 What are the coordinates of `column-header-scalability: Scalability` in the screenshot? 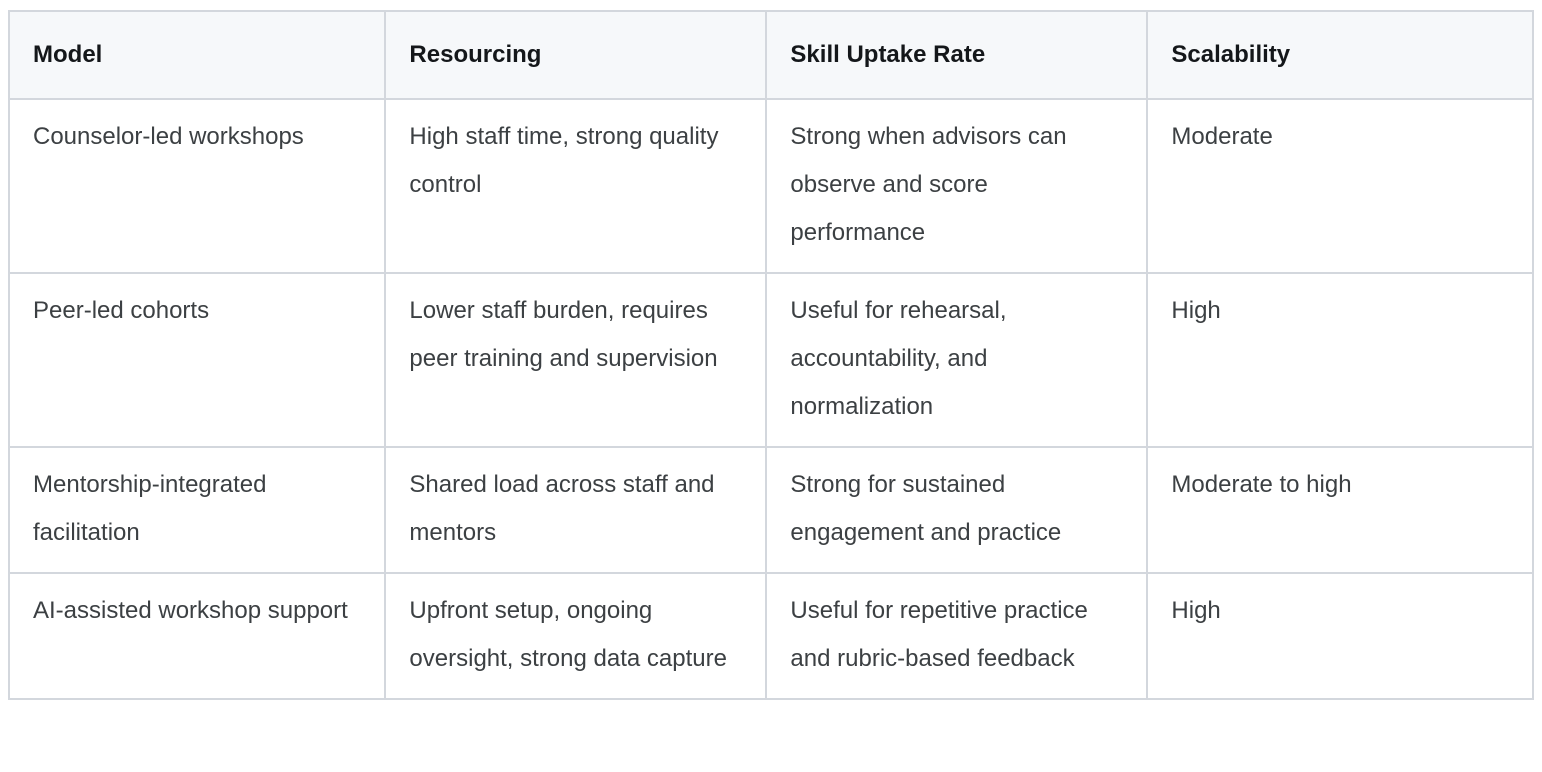 It's located at (1340, 55).